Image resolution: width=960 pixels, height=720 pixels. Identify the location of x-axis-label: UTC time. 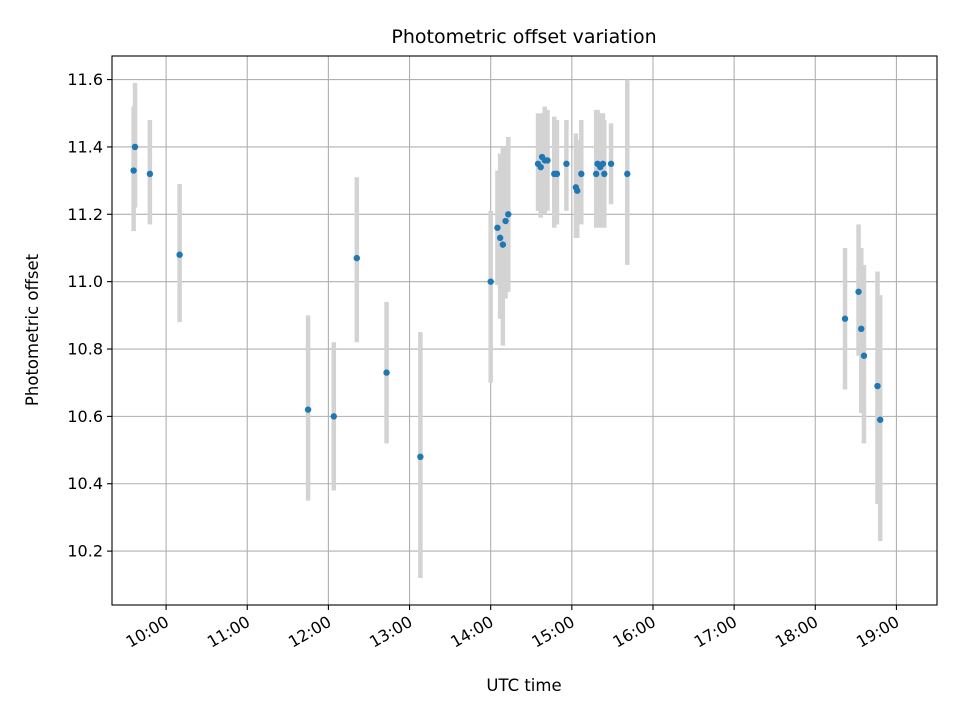
(523, 685).